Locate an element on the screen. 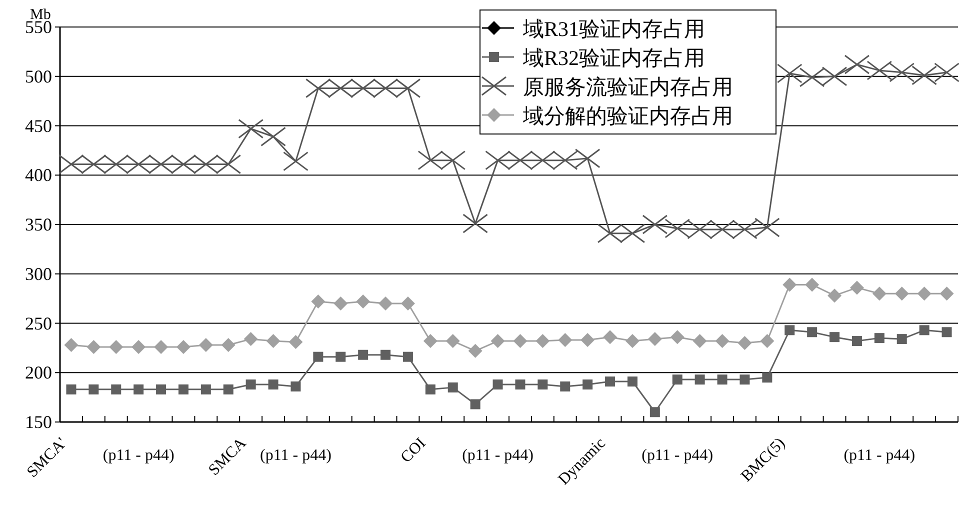 This screenshot has height=506, width=962. y-tick-label: 300 is located at coordinates (38, 274).